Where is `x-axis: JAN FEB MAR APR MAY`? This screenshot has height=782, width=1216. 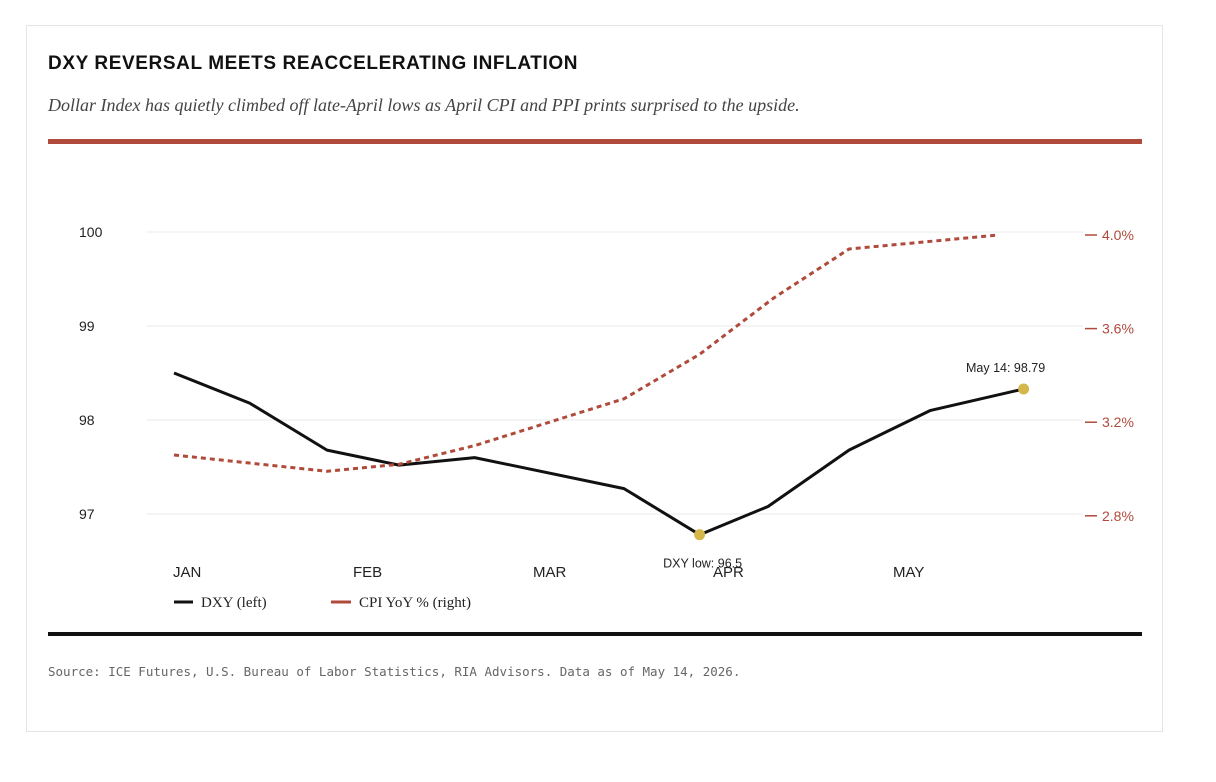 x-axis: JAN FEB MAR APR MAY is located at coordinates (548, 572).